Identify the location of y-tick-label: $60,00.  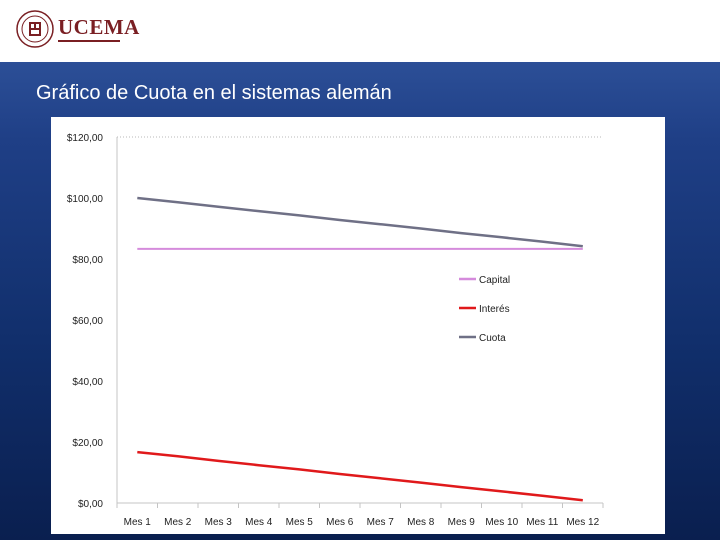
(87, 321).